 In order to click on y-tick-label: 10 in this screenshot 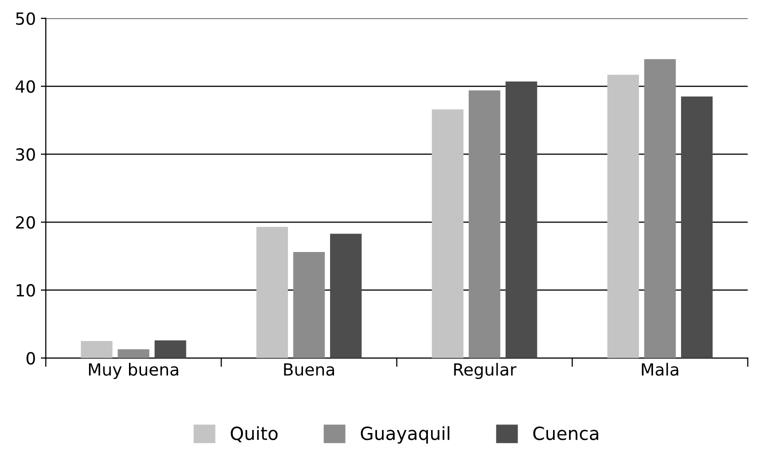, I will do `click(25, 290)`.